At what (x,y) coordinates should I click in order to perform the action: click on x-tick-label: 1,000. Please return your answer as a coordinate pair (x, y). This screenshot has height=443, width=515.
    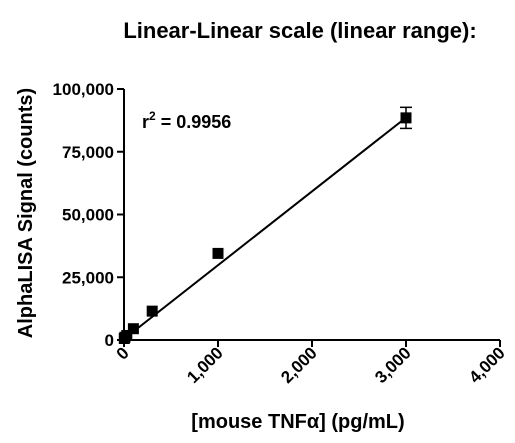
    Looking at the image, I should click on (205, 365).